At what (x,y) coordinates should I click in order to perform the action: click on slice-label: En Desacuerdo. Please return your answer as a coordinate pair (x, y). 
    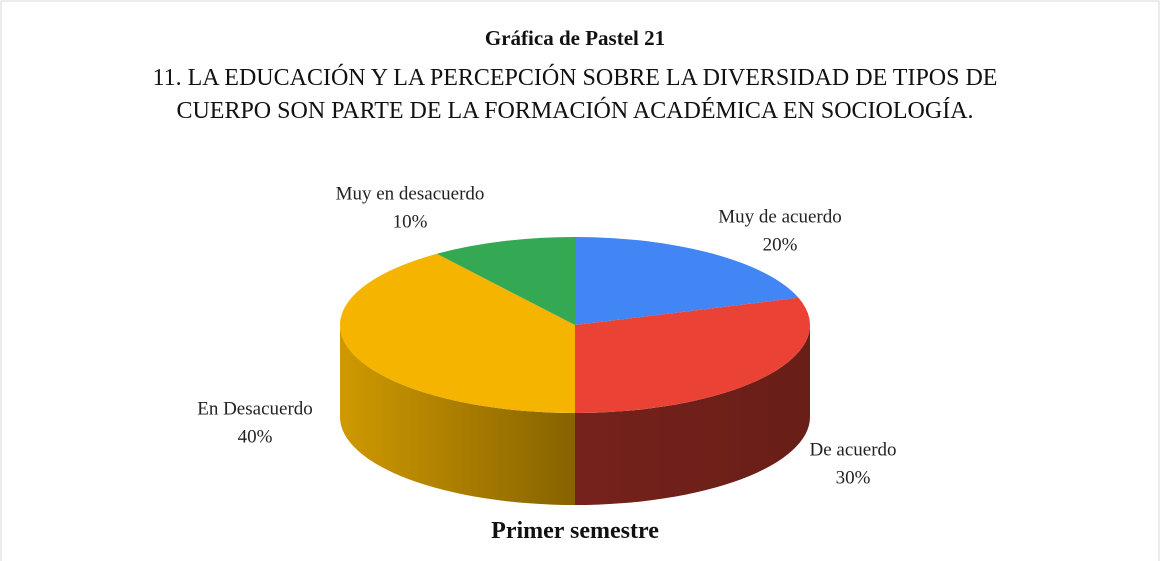
    Looking at the image, I should click on (255, 408).